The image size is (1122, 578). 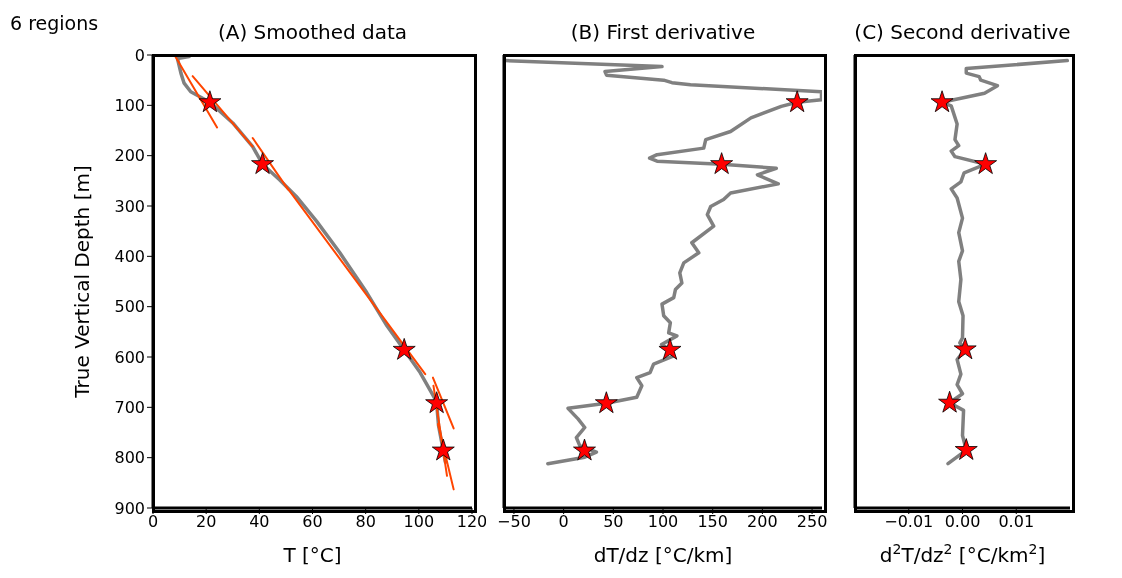 I want to click on x-tick-label: 250, so click(x=812, y=522).